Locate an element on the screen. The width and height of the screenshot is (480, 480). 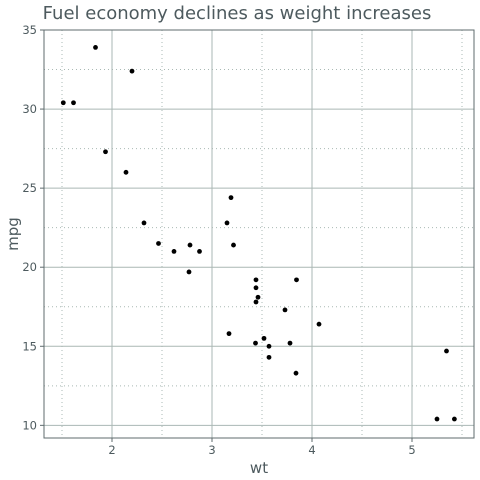
y-tick-label: 15 is located at coordinates (29, 346).